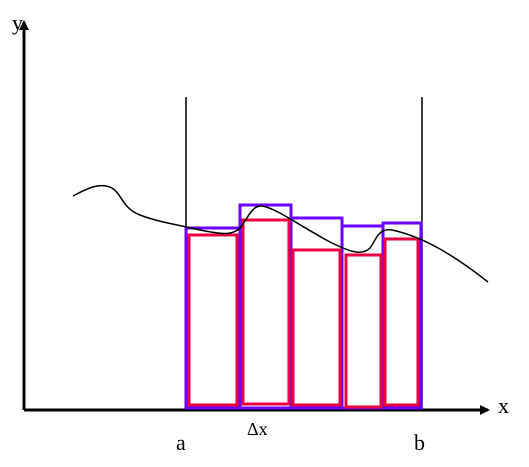 This screenshot has width=529, height=467. I want to click on b-label: b, so click(419, 442).